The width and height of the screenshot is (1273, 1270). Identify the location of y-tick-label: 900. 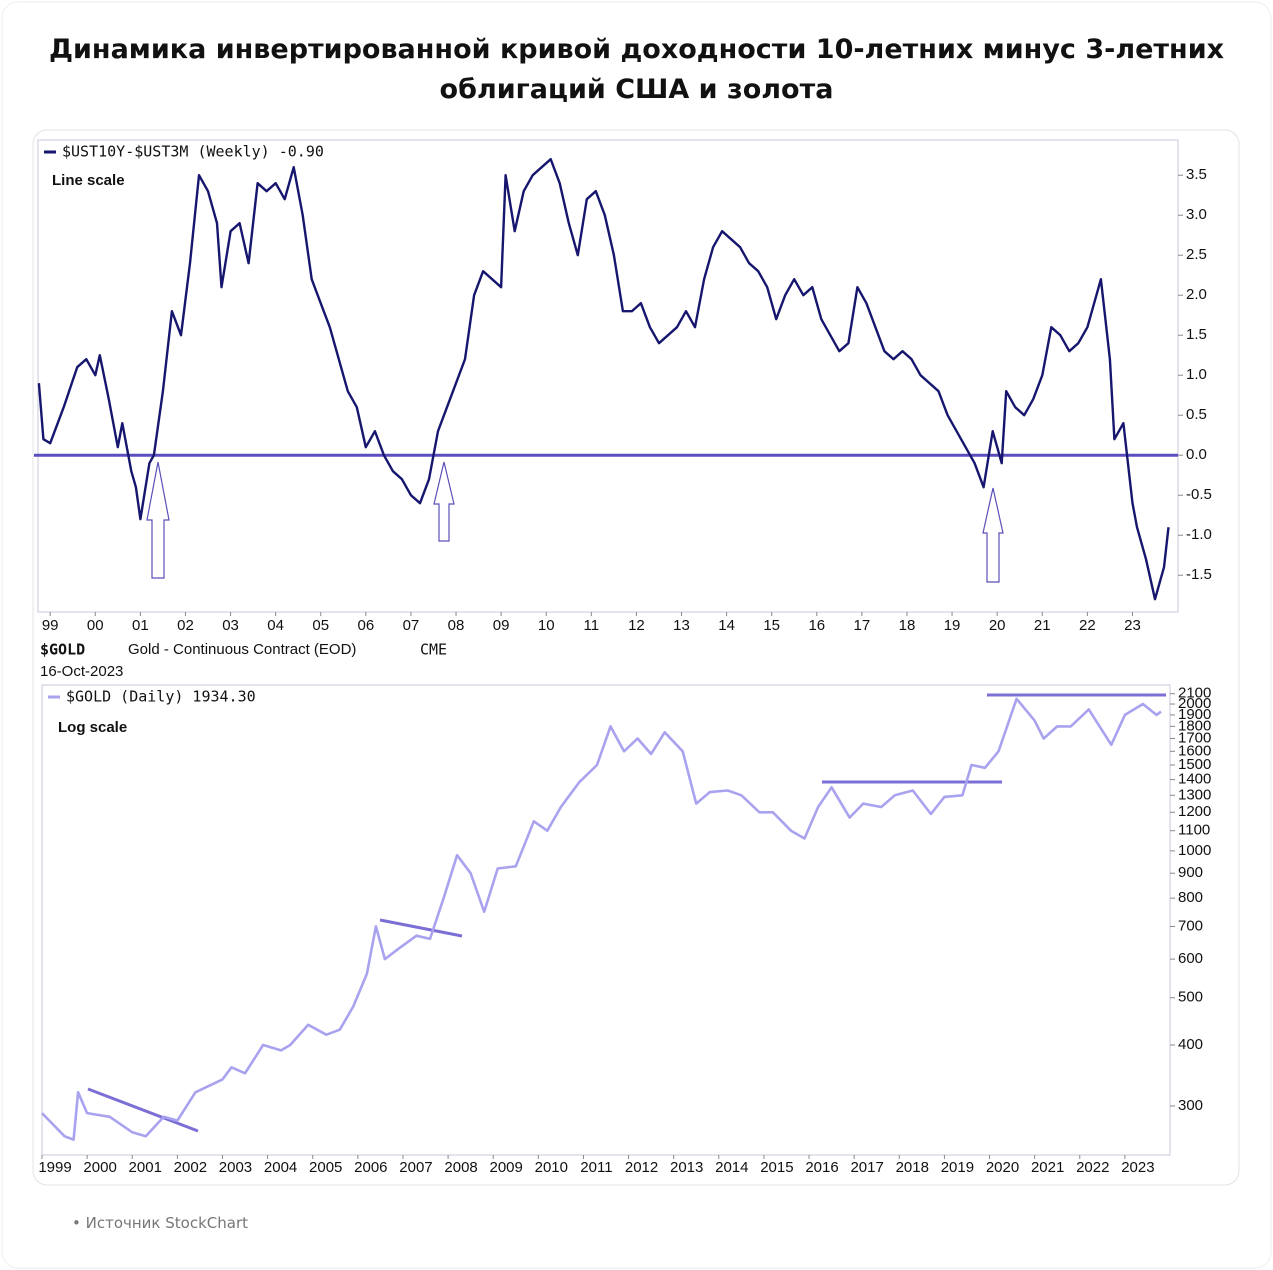
(1190, 872).